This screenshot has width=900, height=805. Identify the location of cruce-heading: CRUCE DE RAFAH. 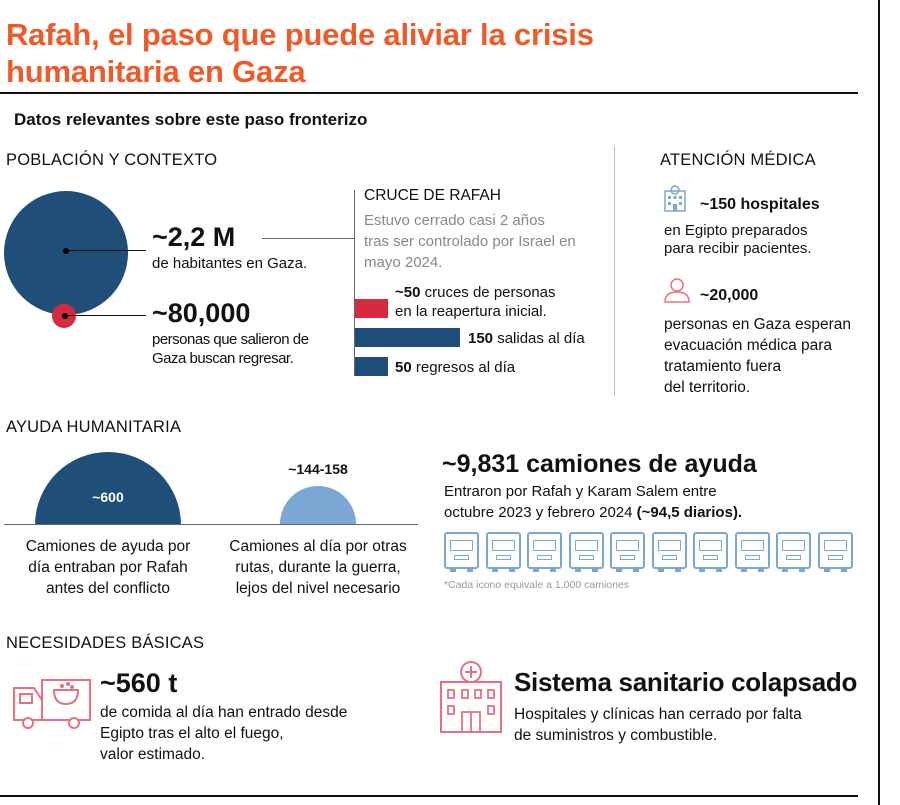
(432, 195).